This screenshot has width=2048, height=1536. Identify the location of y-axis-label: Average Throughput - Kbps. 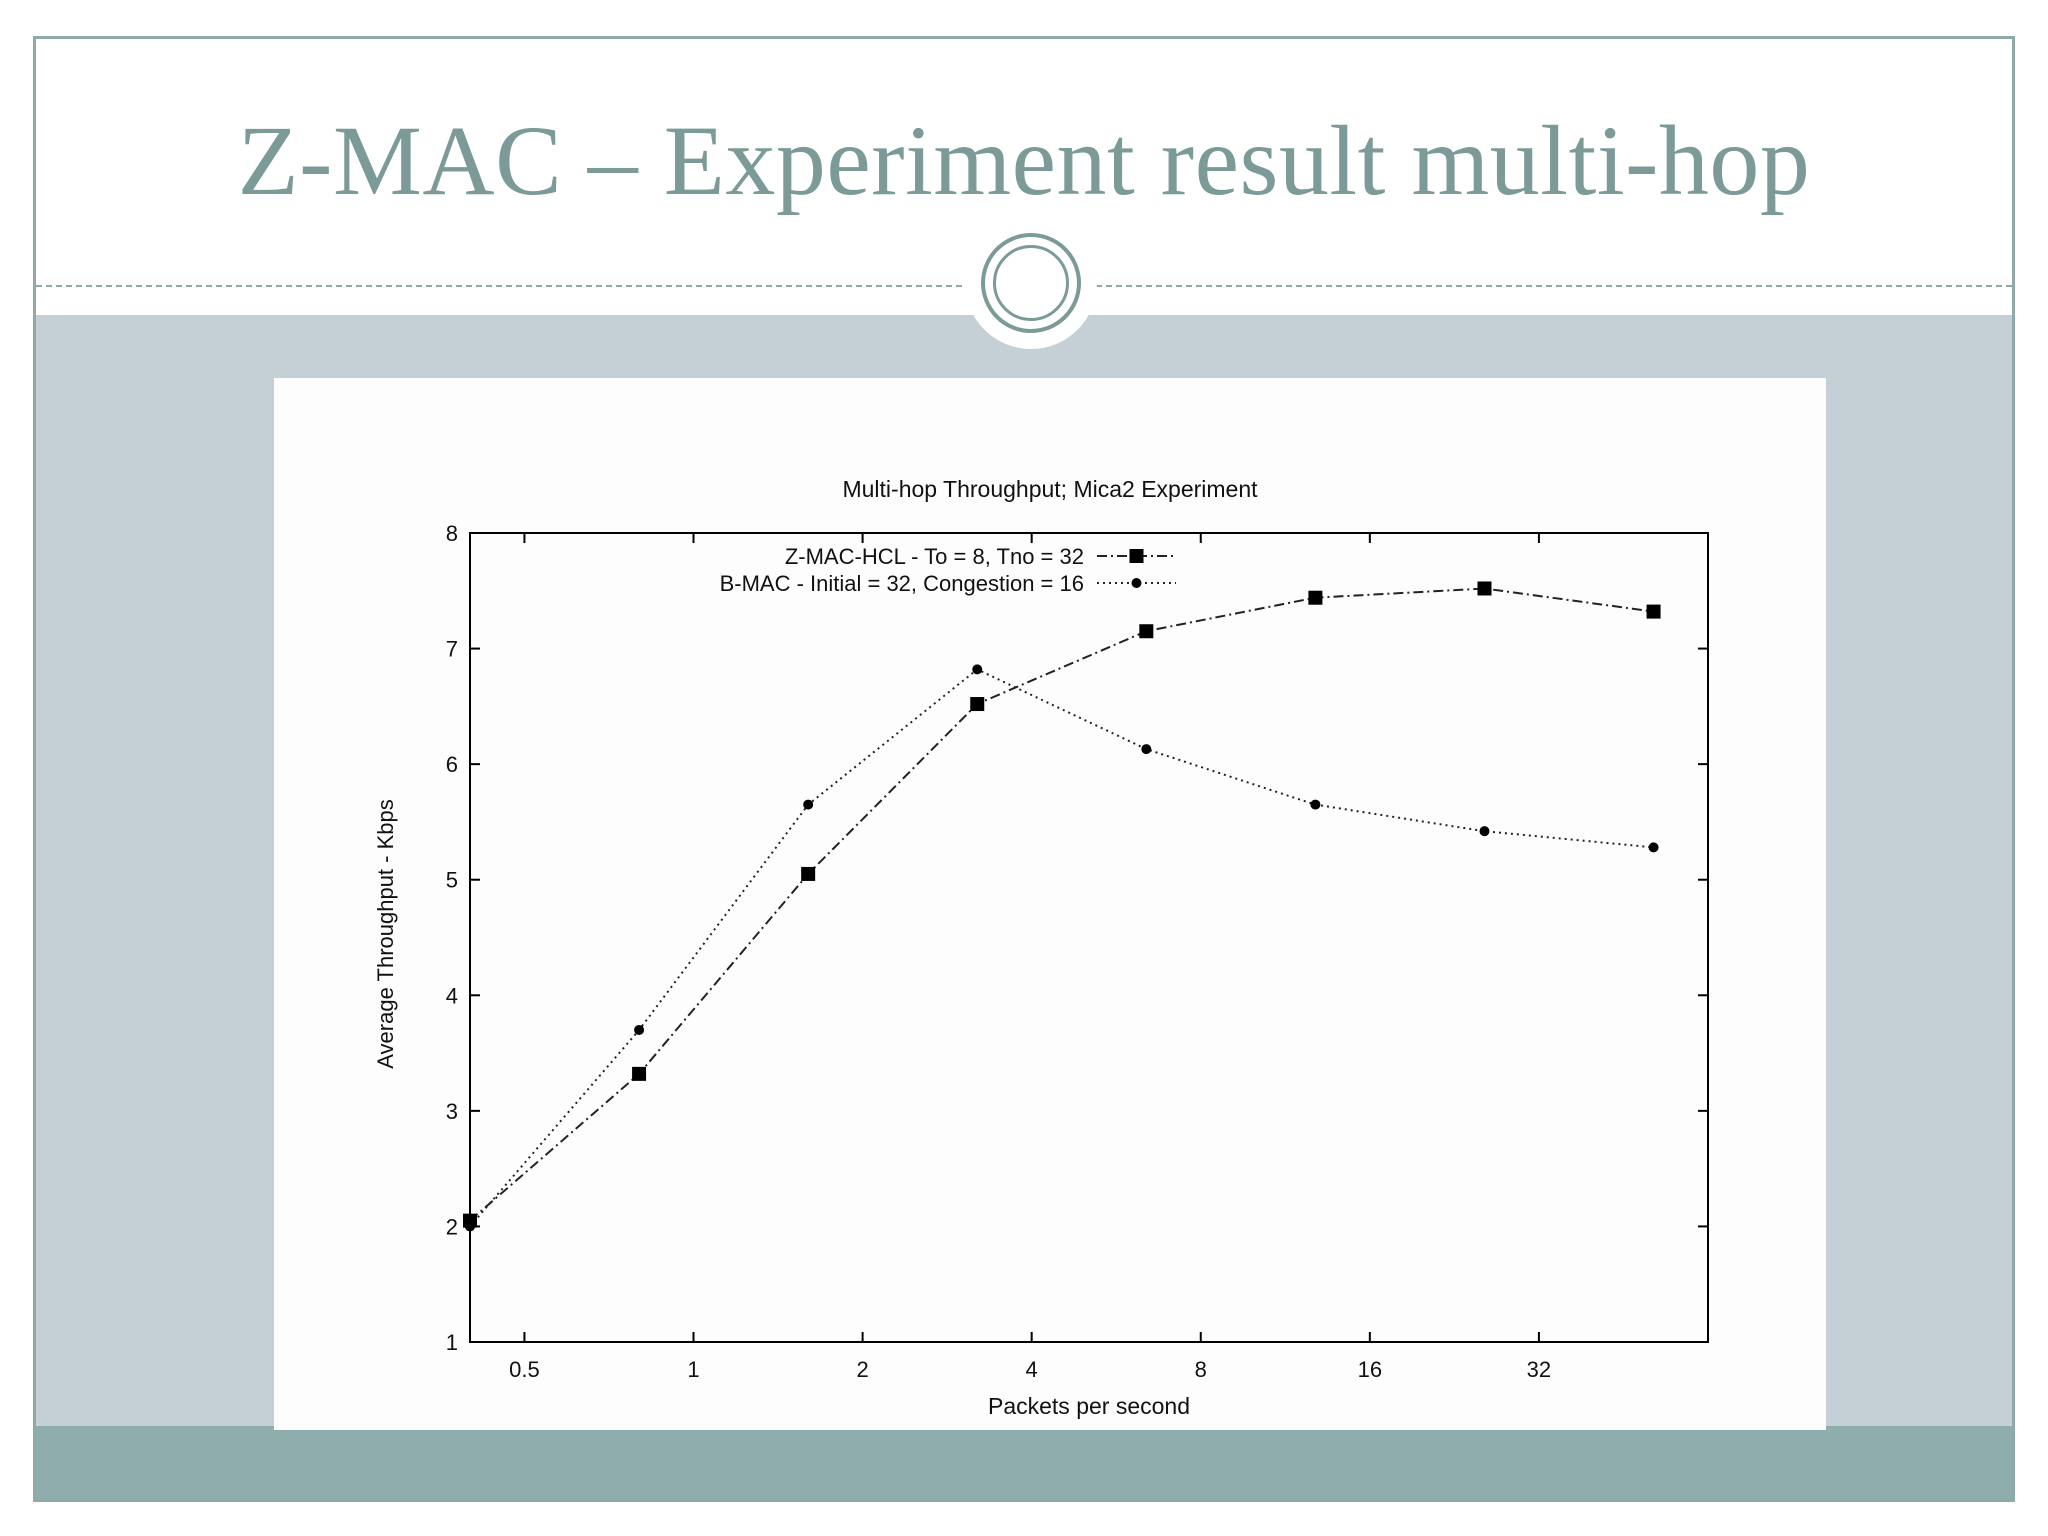
(385, 933).